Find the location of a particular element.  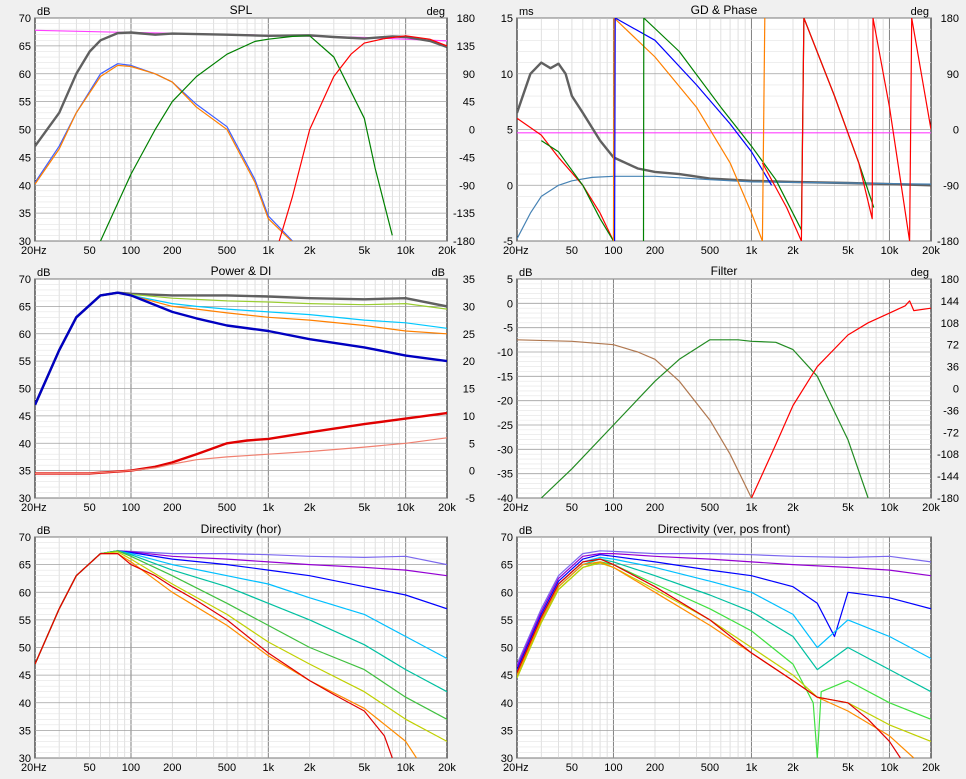

y2-tick-label: -108 is located at coordinates (948, 455).